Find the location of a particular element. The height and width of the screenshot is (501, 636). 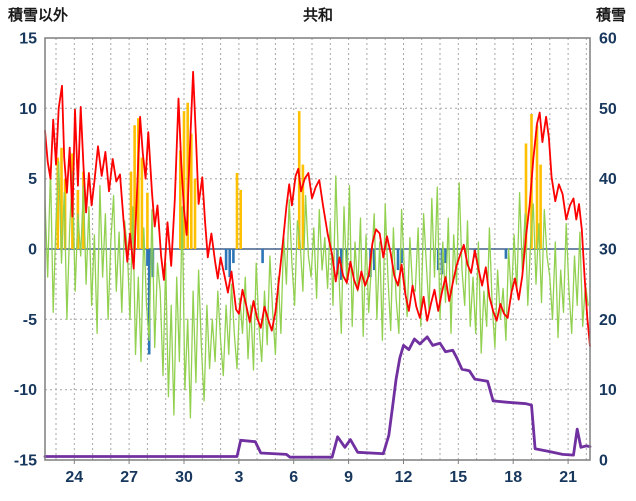

left-axis-title: 積雪以外 is located at coordinates (38, 15).